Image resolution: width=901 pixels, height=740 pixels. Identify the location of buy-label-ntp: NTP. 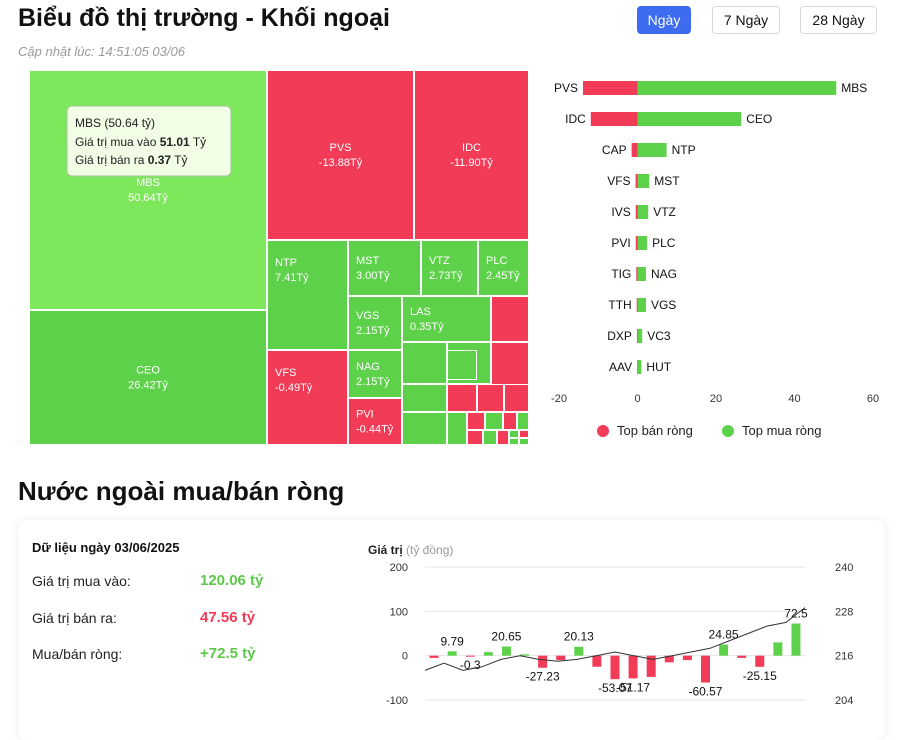
(684, 150).